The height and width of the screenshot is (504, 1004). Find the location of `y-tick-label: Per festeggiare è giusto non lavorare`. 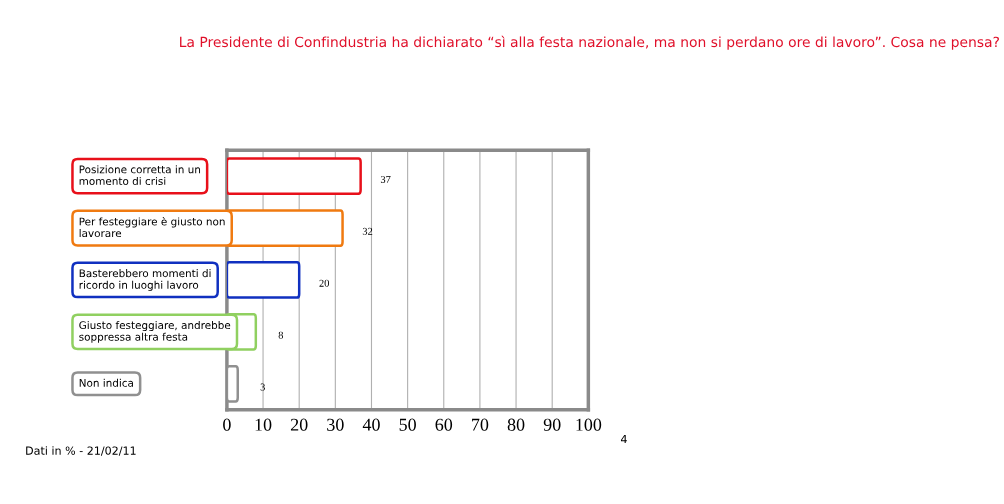

y-tick-label: Per festeggiare è giusto non lavorare is located at coordinates (152, 227).